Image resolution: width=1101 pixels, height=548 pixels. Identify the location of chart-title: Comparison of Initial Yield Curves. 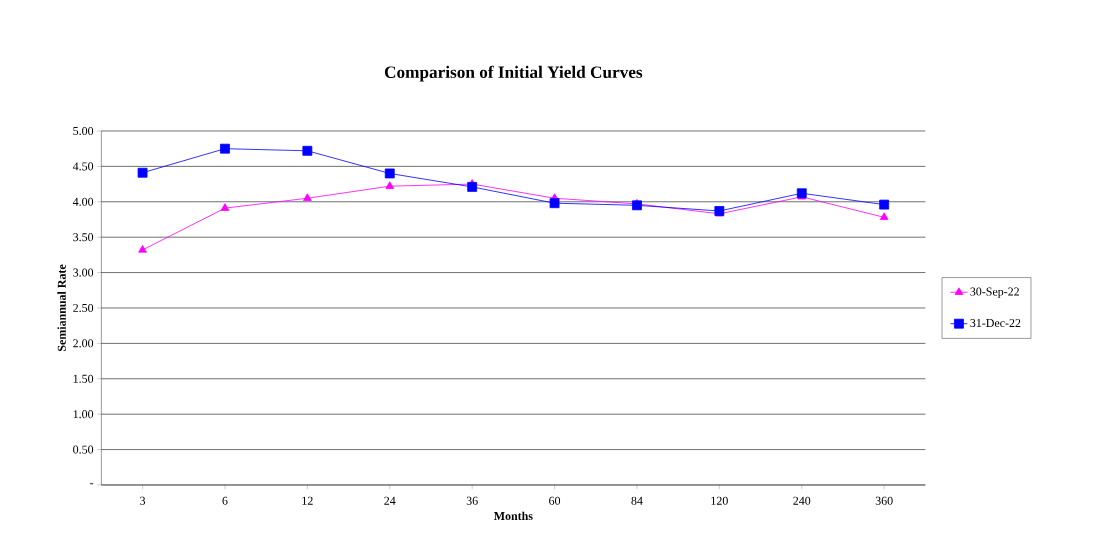
(513, 73).